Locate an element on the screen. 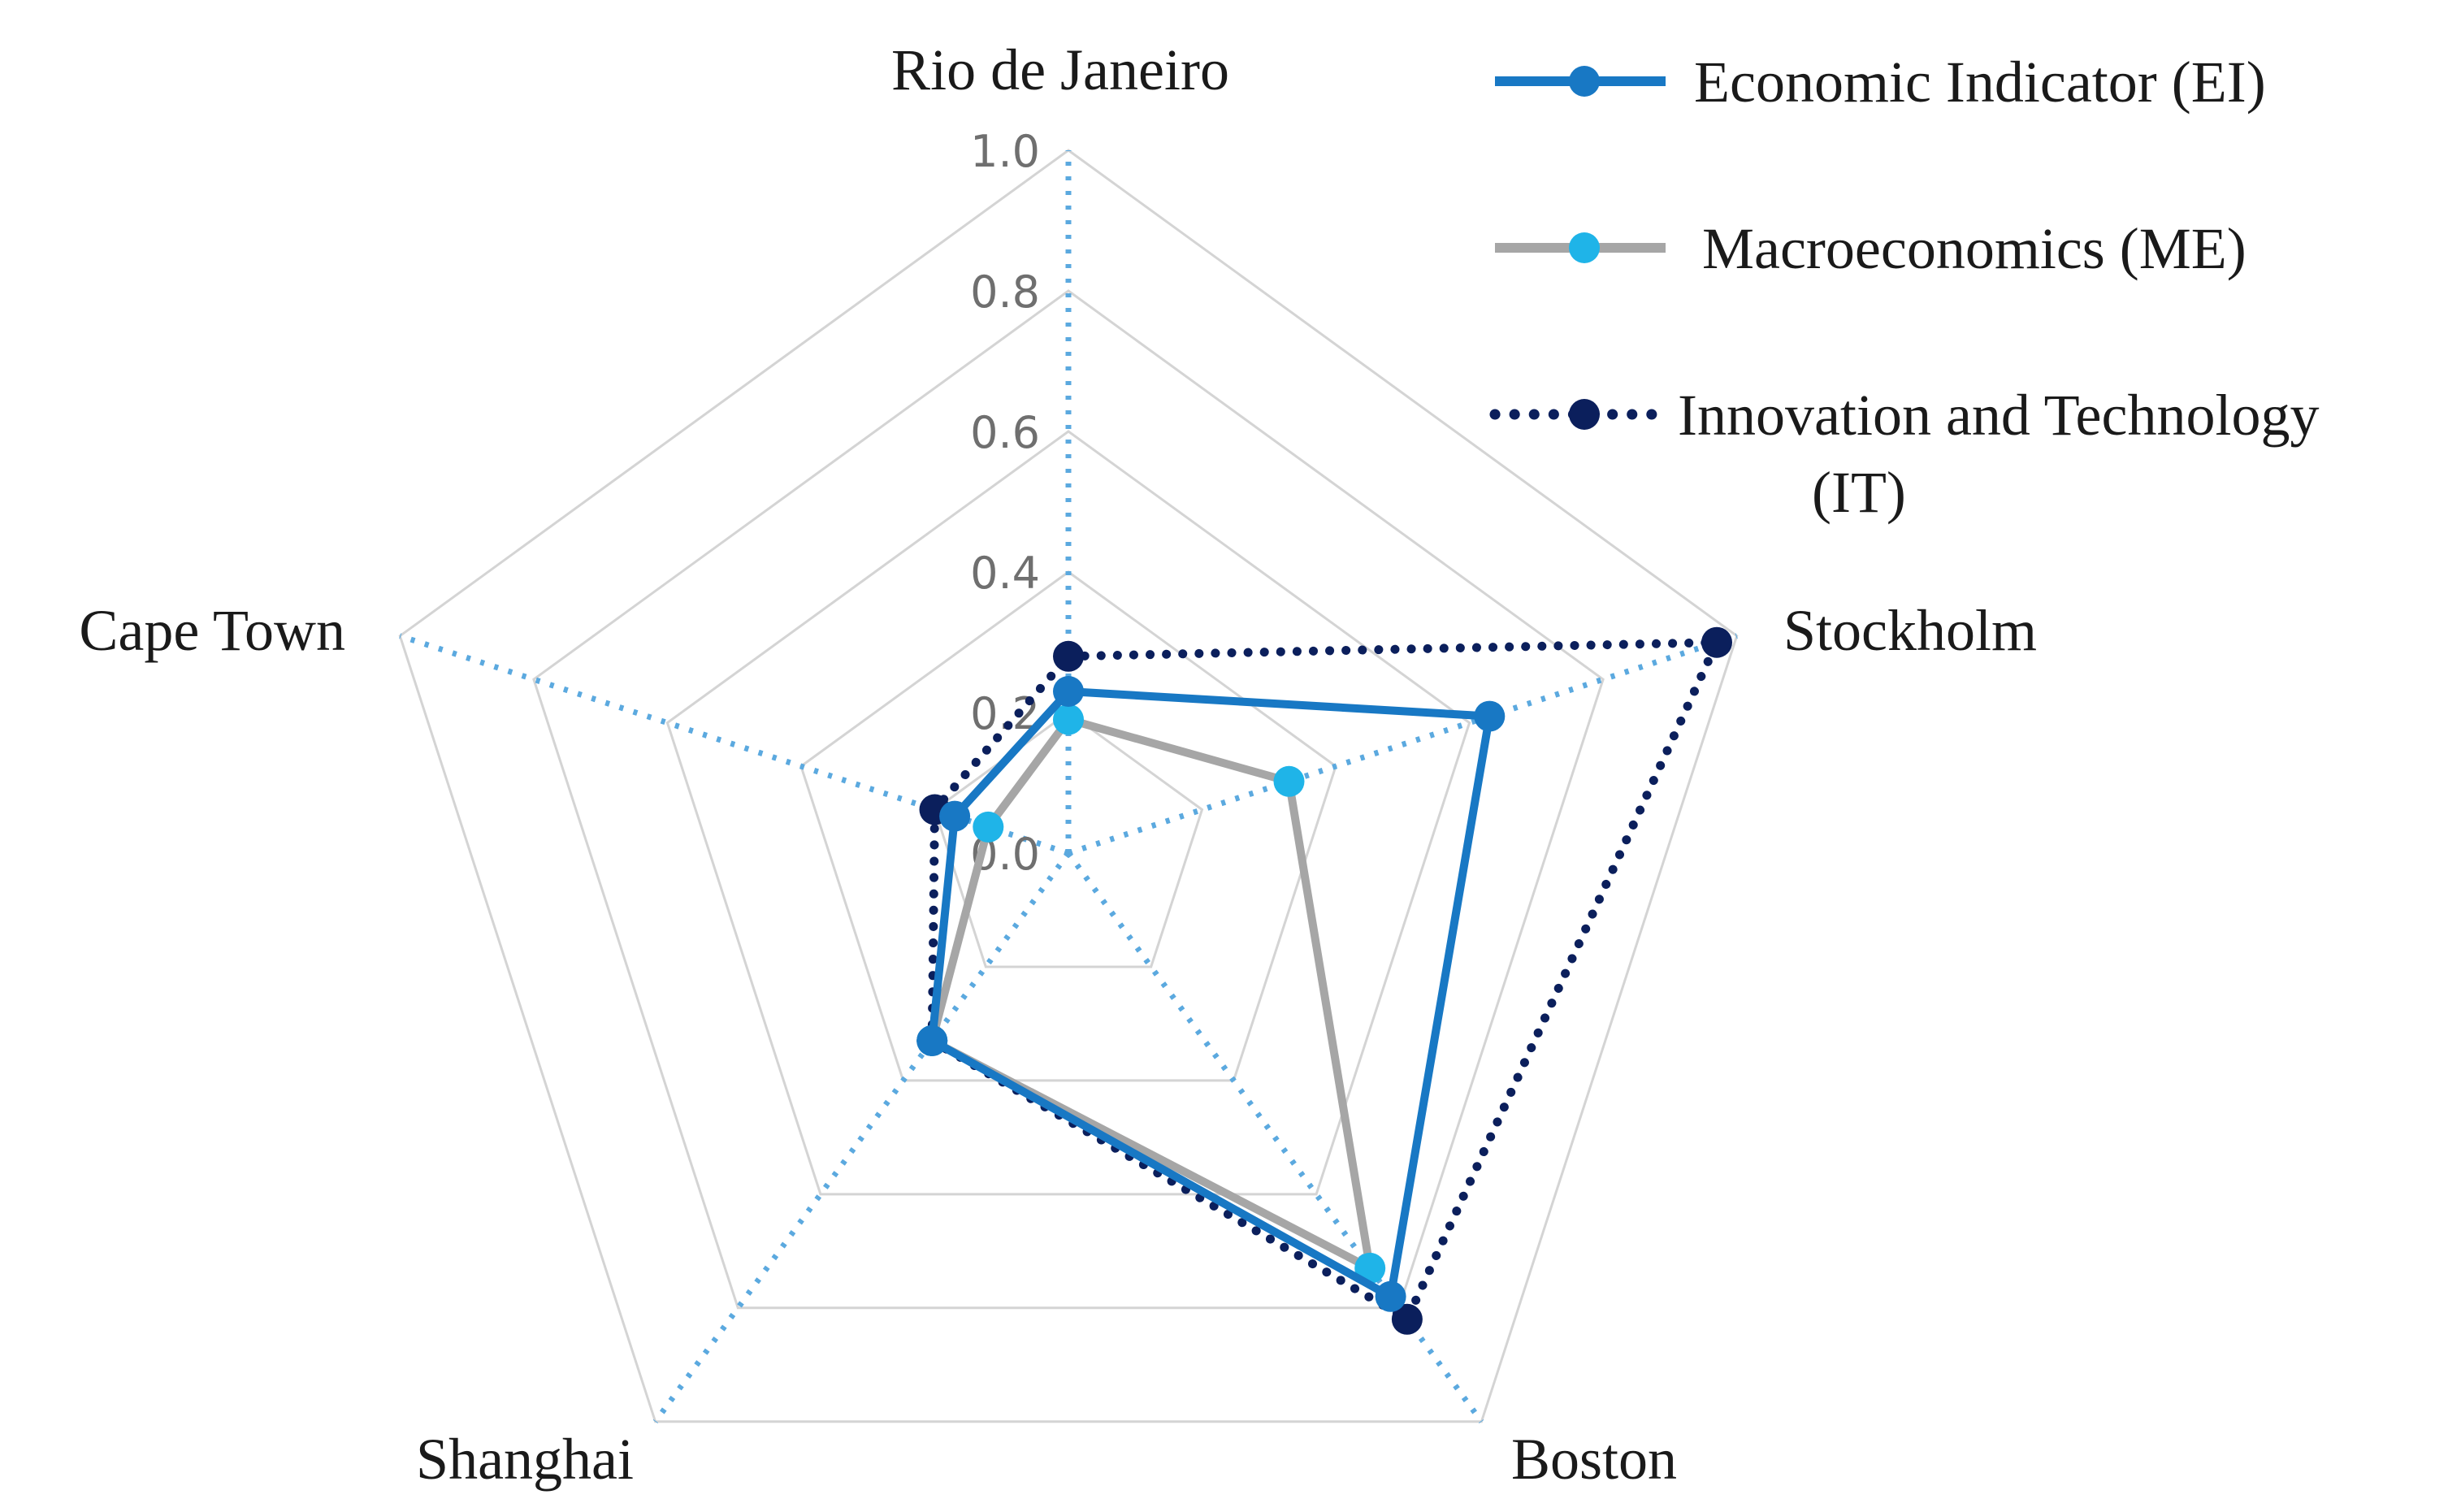 This screenshot has height=1512, width=2461. legend-item: Innovation and Technology (IT) is located at coordinates (1904, 454).